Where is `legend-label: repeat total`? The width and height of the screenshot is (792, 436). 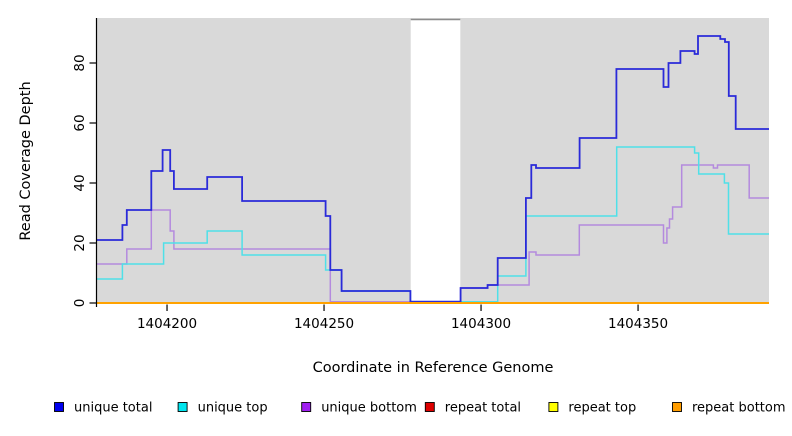
legend-label: repeat total is located at coordinates (483, 408).